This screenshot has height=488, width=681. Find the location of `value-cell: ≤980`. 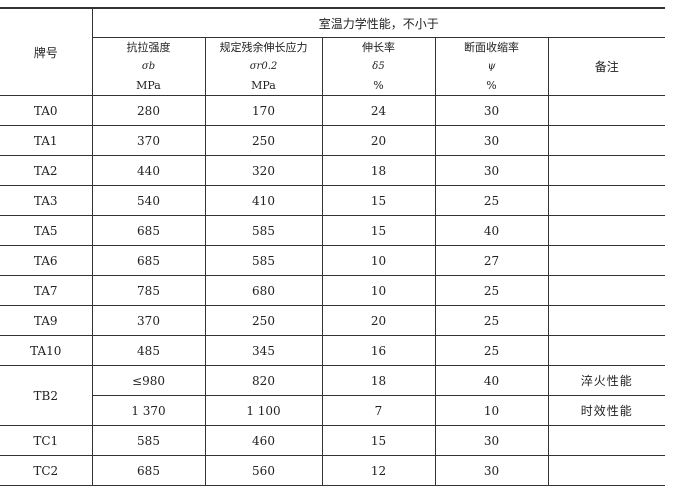

value-cell: ≤980 is located at coordinates (148, 380).